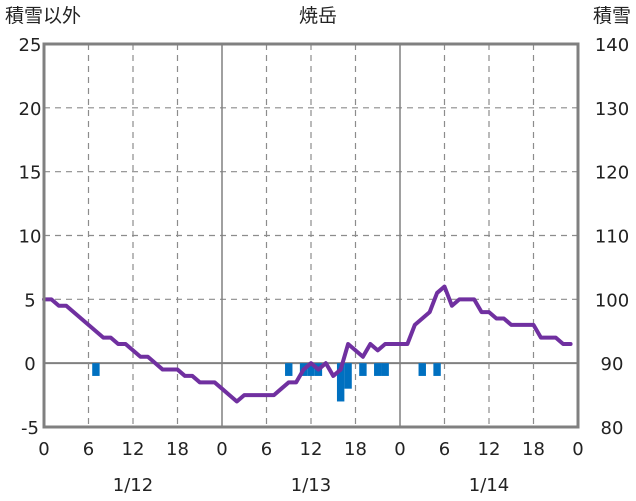  I want to click on right-tick-label: 80, so click(612, 428).